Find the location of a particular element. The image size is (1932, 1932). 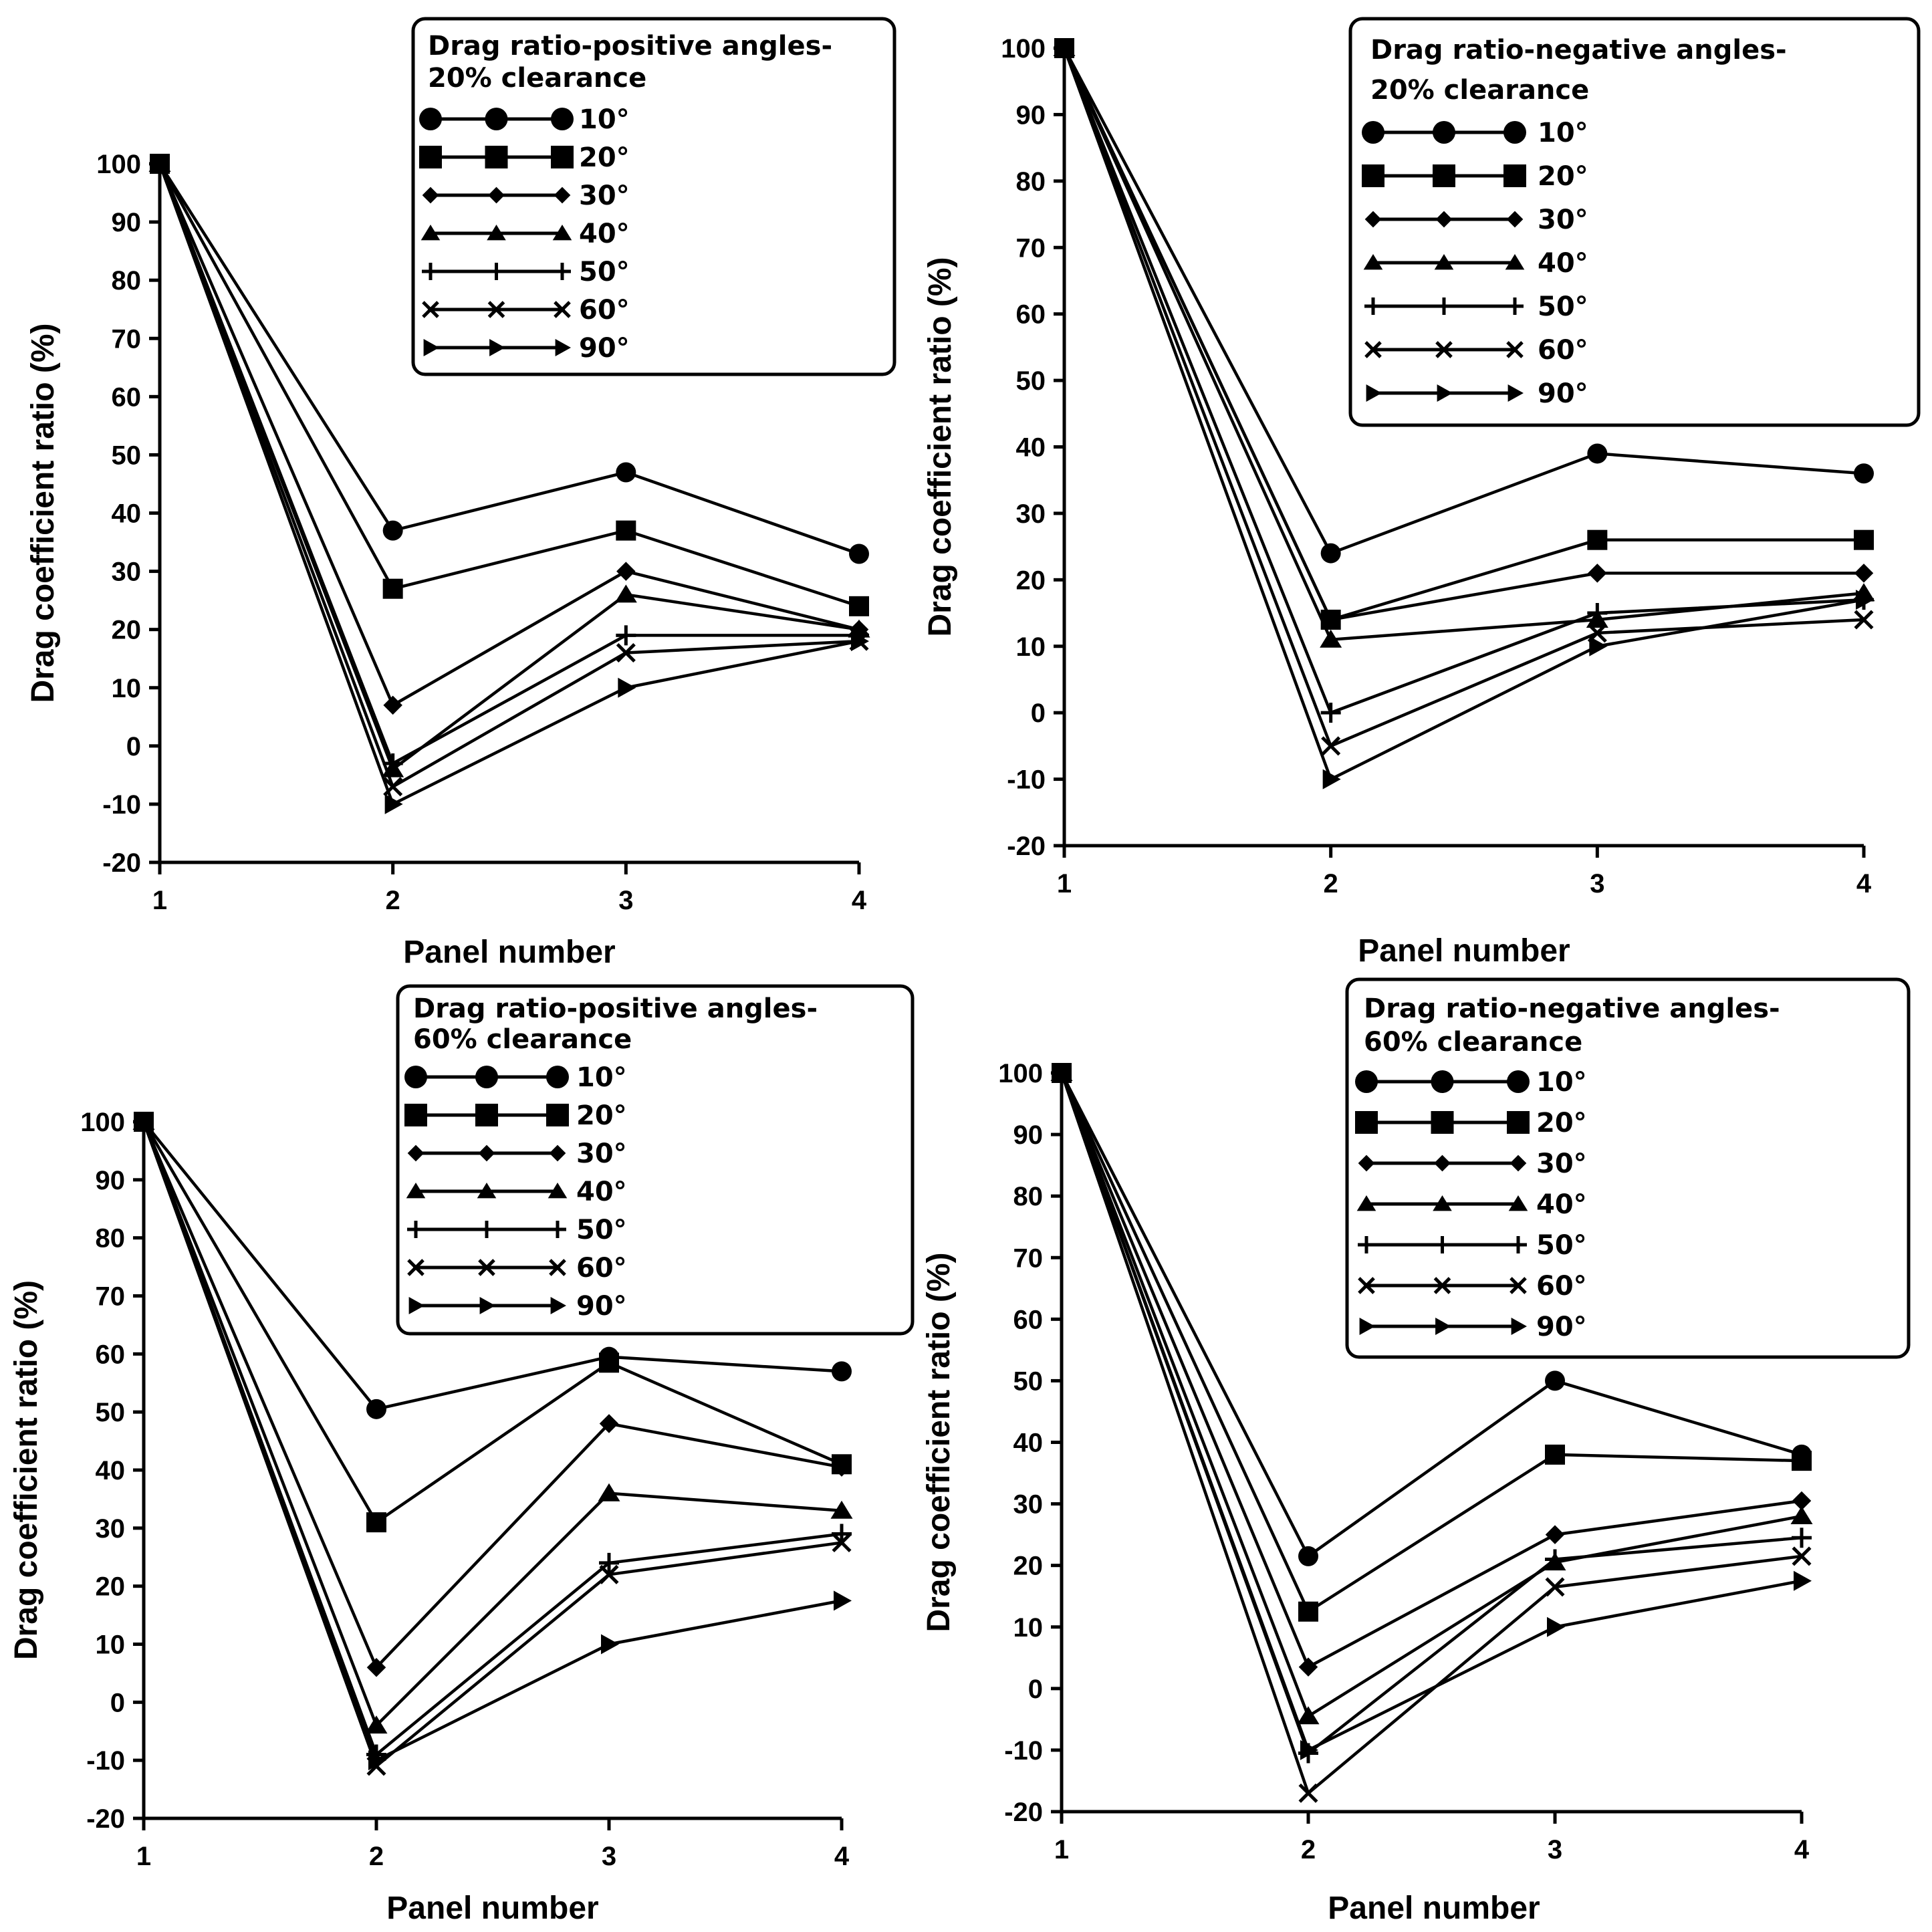

legend-item: 30° is located at coordinates (517, 1153).